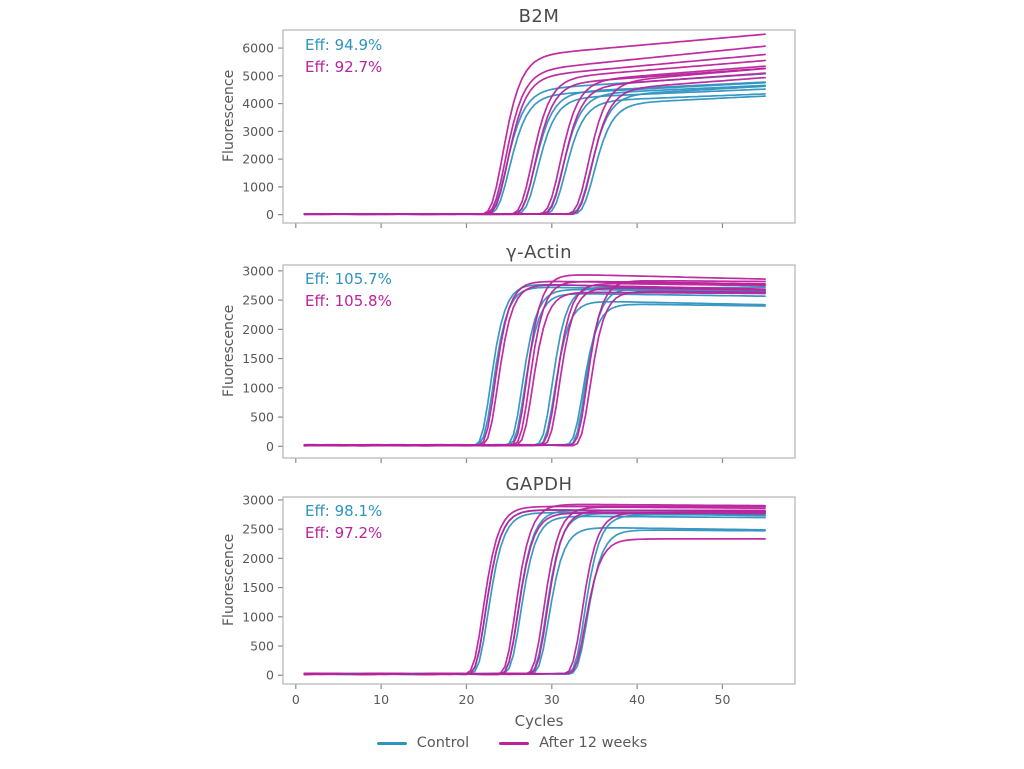 This screenshot has width=1024, height=769. What do you see at coordinates (229, 579) in the screenshot?
I see `y-axis-label-gapdh: Fluorescence` at bounding box center [229, 579].